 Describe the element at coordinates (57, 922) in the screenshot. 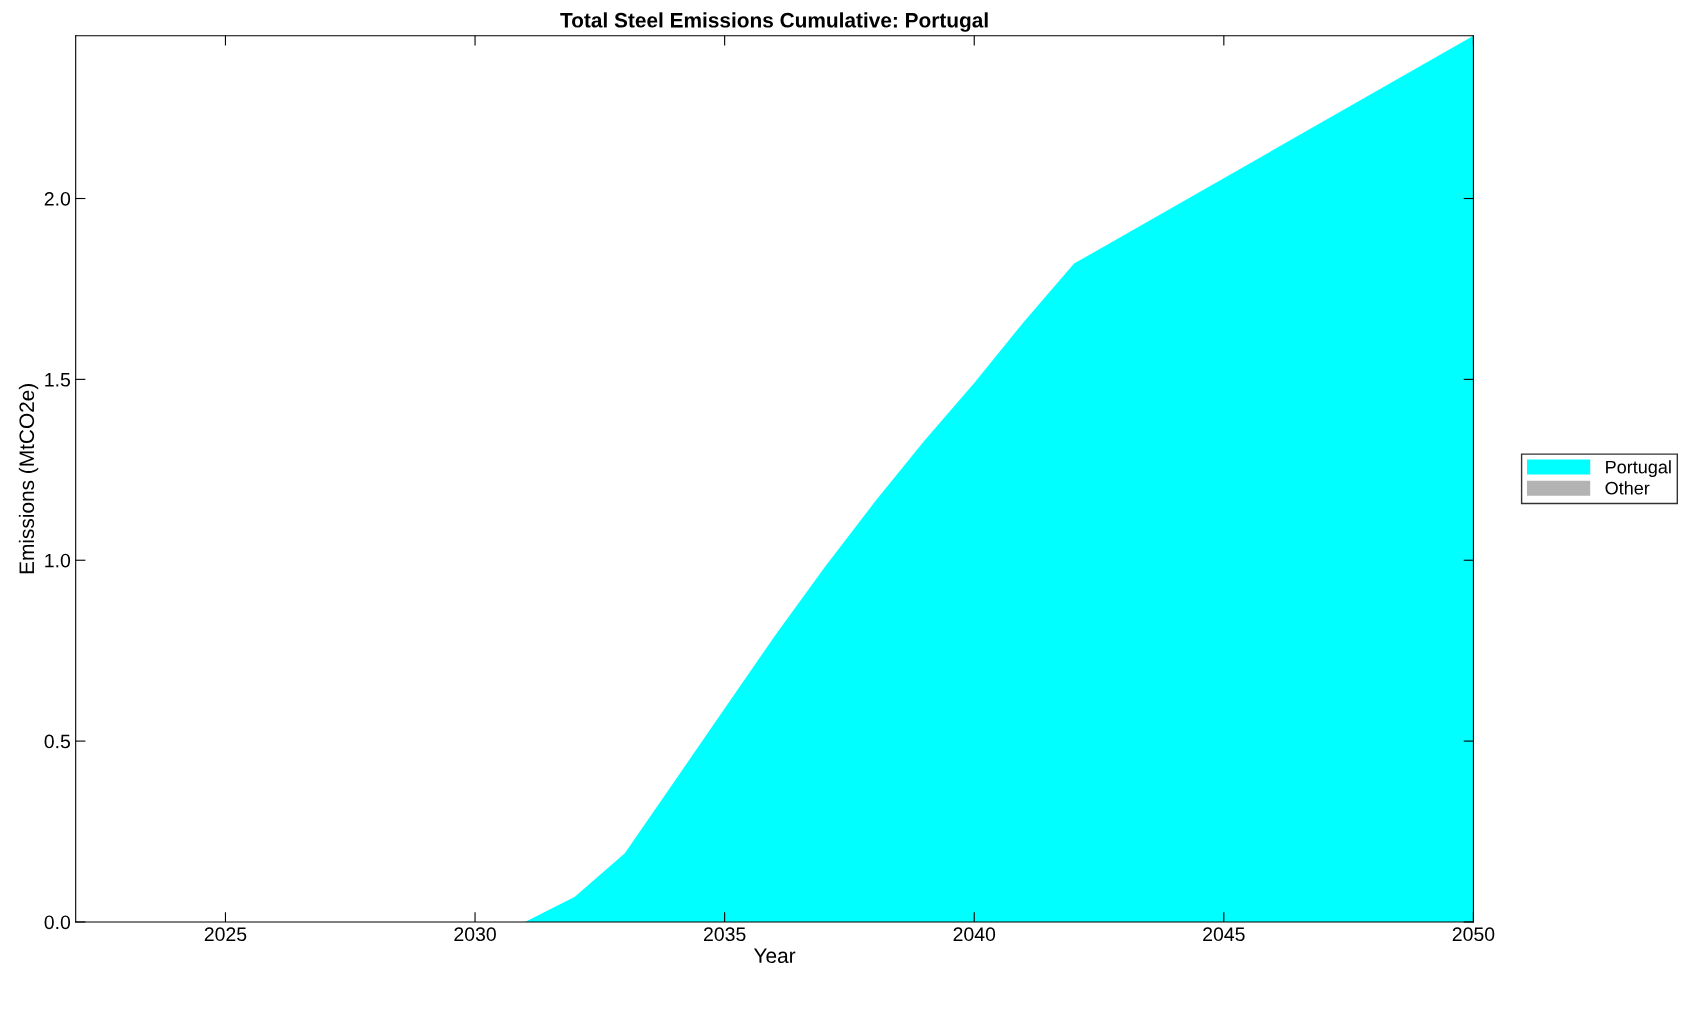

I see `y-tick-label: 0.0` at that location.